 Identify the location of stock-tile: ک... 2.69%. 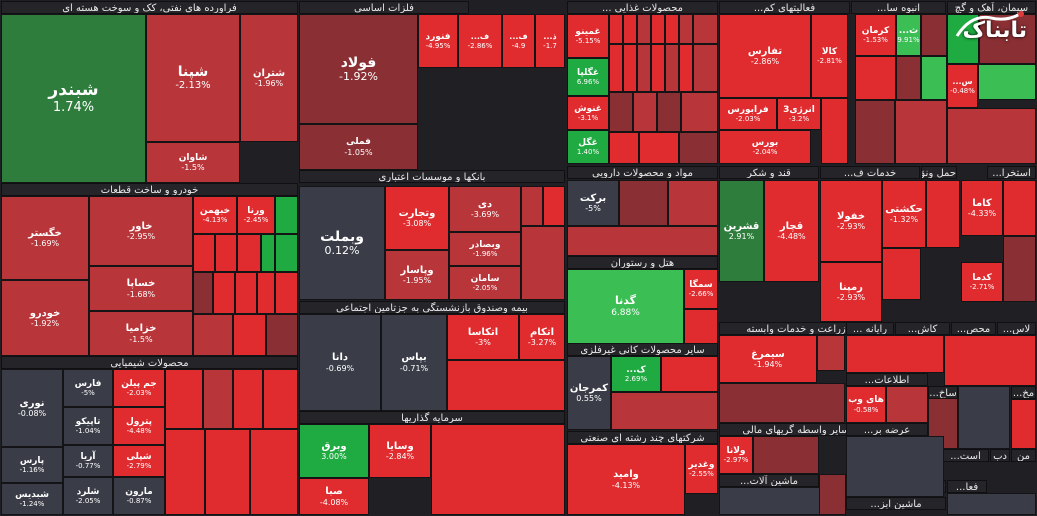
(636, 374).